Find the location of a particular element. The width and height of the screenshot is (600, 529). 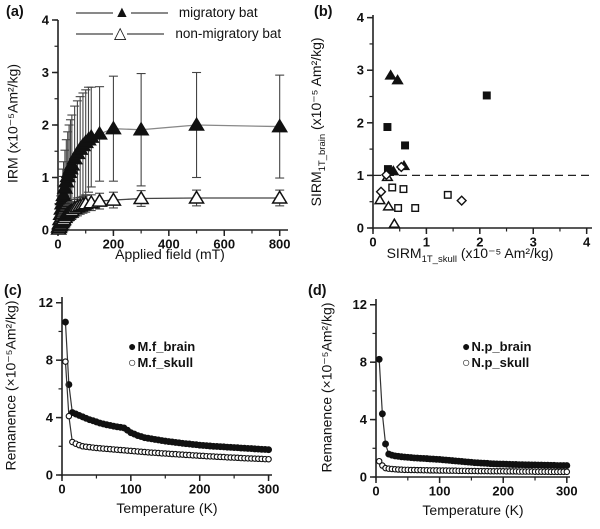

irm-x-axis-title: Applied field (mT) is located at coordinates (170, 254).